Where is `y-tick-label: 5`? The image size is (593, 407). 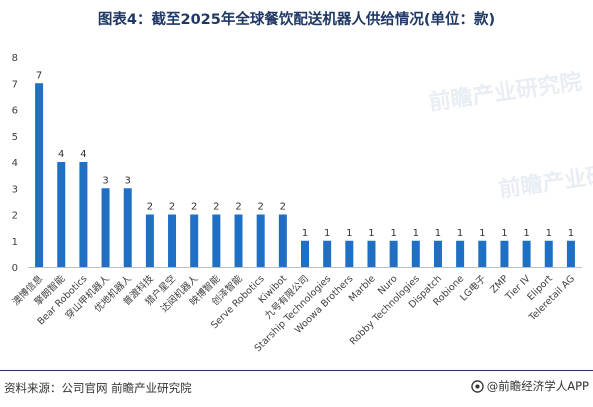 y-tick-label: 5 is located at coordinates (15, 137).